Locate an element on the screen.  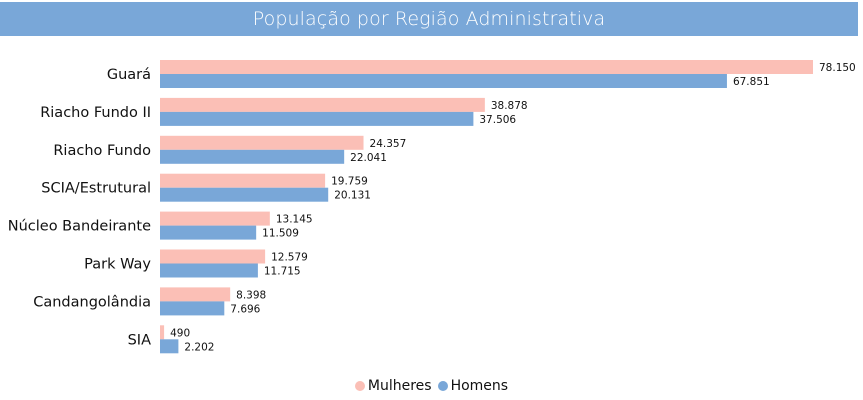
data-label-homens: 20.131 is located at coordinates (352, 196).